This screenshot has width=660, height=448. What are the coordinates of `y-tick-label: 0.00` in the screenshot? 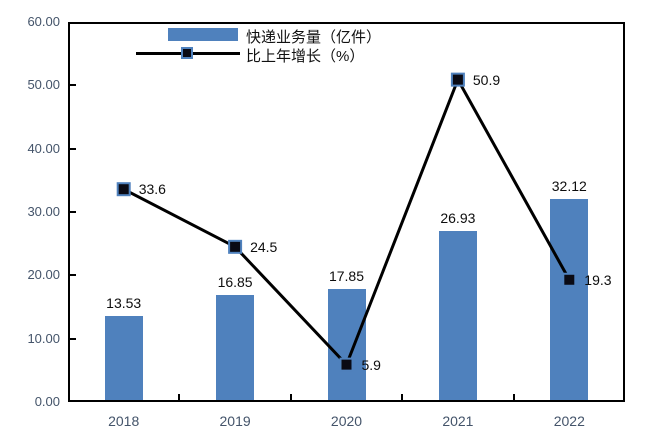 It's located at (47, 401).